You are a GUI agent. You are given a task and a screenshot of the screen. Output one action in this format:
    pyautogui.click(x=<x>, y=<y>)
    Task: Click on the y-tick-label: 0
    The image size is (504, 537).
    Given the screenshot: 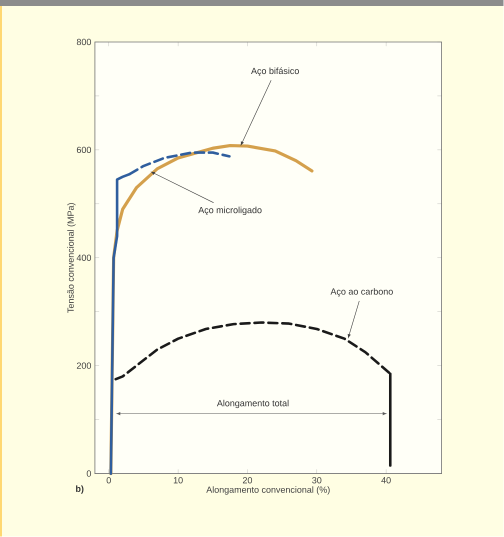 What is the action you would take?
    pyautogui.click(x=89, y=473)
    